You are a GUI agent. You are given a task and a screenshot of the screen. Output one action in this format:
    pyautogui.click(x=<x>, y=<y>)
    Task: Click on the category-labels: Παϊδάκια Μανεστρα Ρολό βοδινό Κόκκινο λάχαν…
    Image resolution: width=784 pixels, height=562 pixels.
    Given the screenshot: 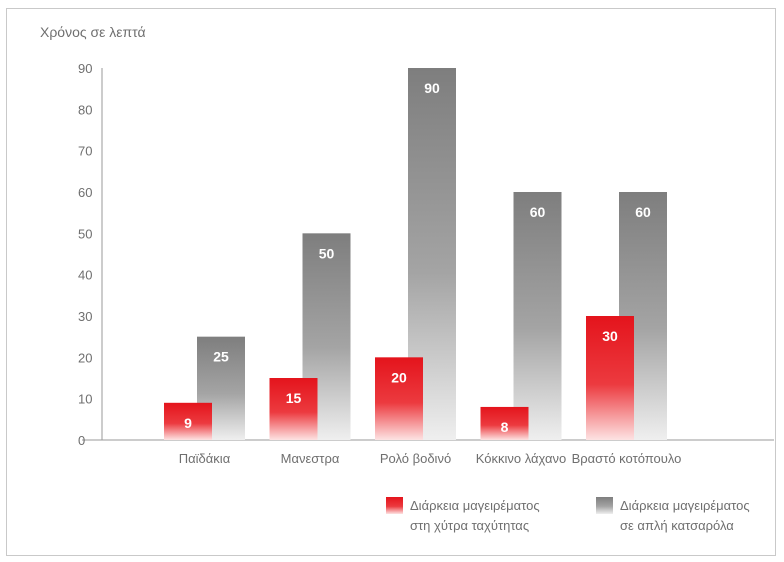 What is the action you would take?
    pyautogui.click(x=430, y=458)
    